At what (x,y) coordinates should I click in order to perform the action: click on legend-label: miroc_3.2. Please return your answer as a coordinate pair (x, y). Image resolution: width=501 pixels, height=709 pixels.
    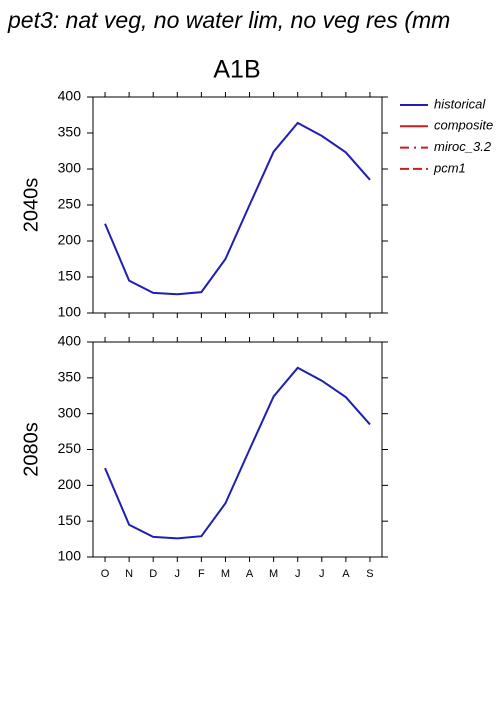
    Looking at the image, I should click on (463, 146).